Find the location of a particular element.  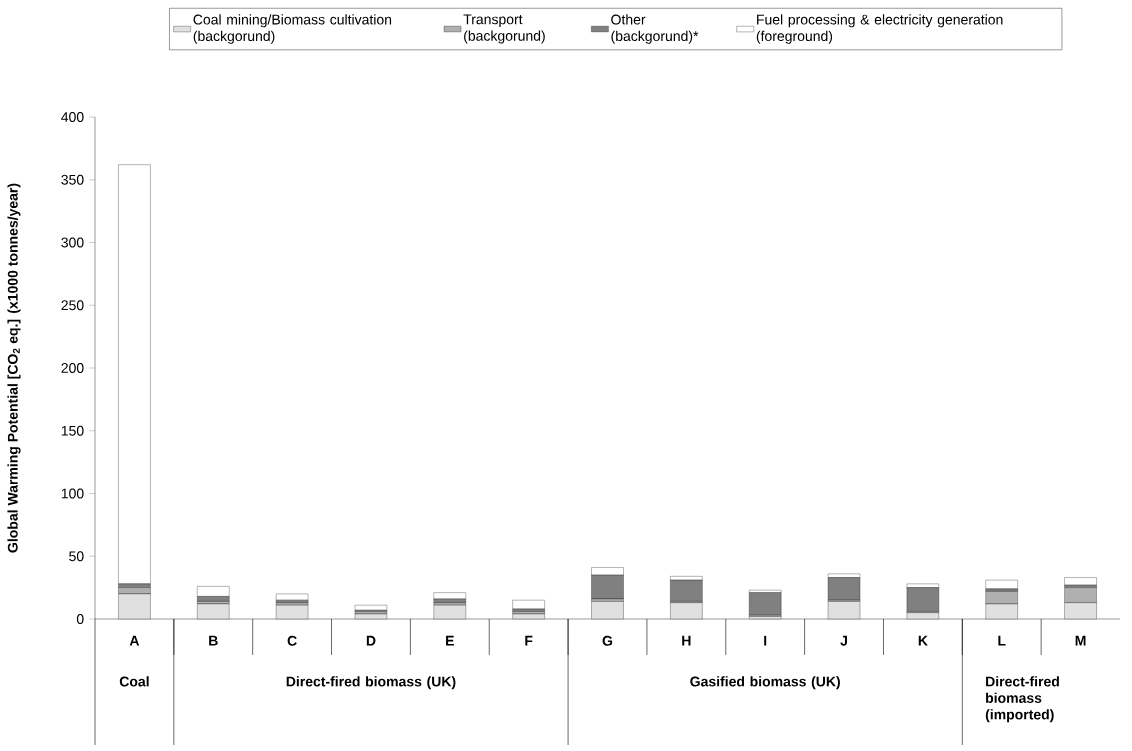

x-tick-label: D is located at coordinates (371, 640).